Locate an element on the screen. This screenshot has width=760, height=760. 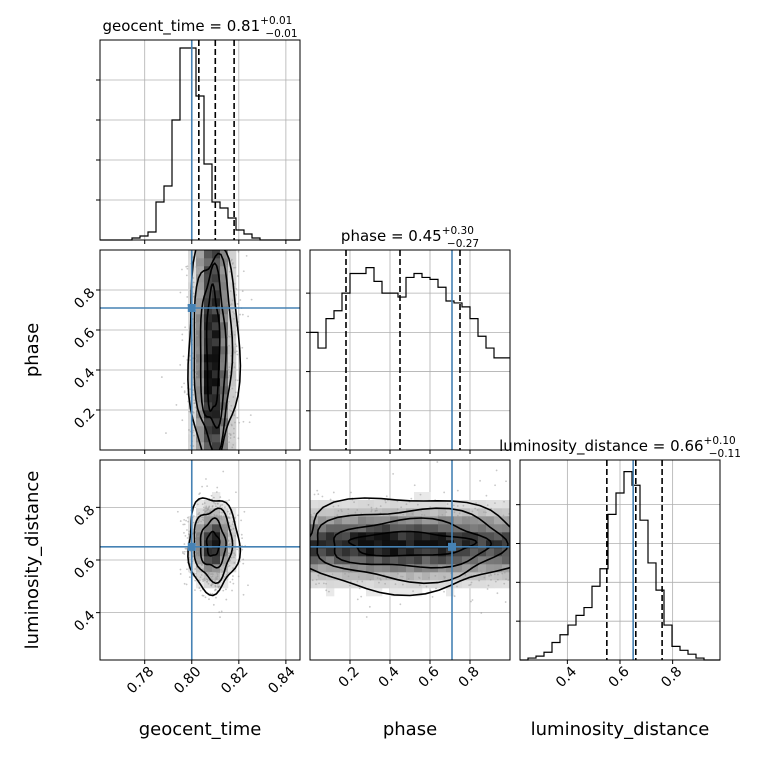
histogram-luminosity-distance is located at coordinates (620, 566).